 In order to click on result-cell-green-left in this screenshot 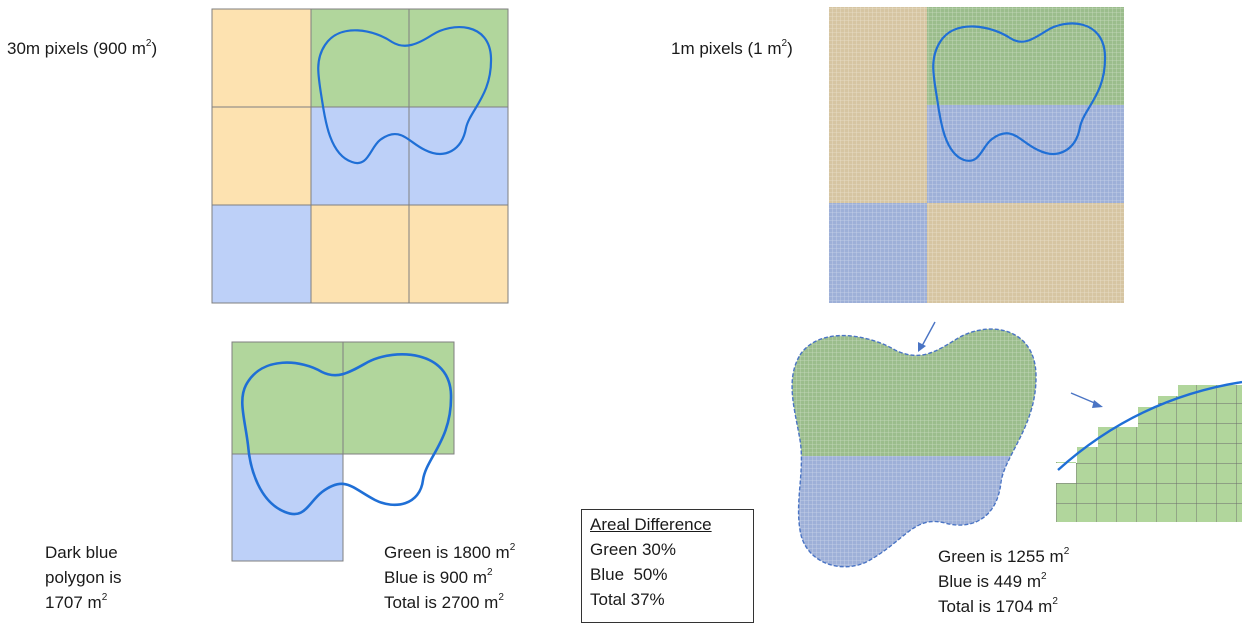, I will do `click(287, 398)`.